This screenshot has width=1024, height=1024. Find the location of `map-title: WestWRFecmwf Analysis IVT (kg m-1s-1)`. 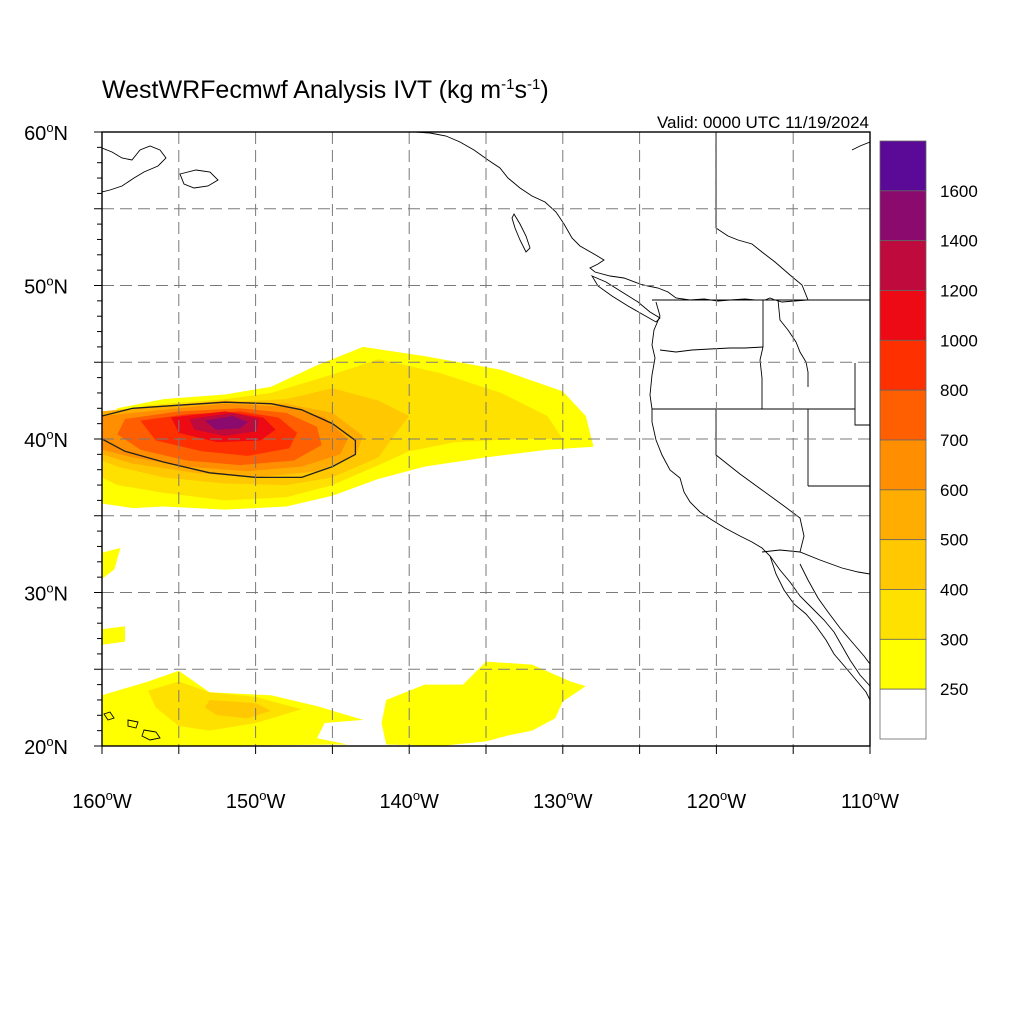

map-title: WestWRFecmwf Analysis IVT (kg m-1s-1) is located at coordinates (325, 90).